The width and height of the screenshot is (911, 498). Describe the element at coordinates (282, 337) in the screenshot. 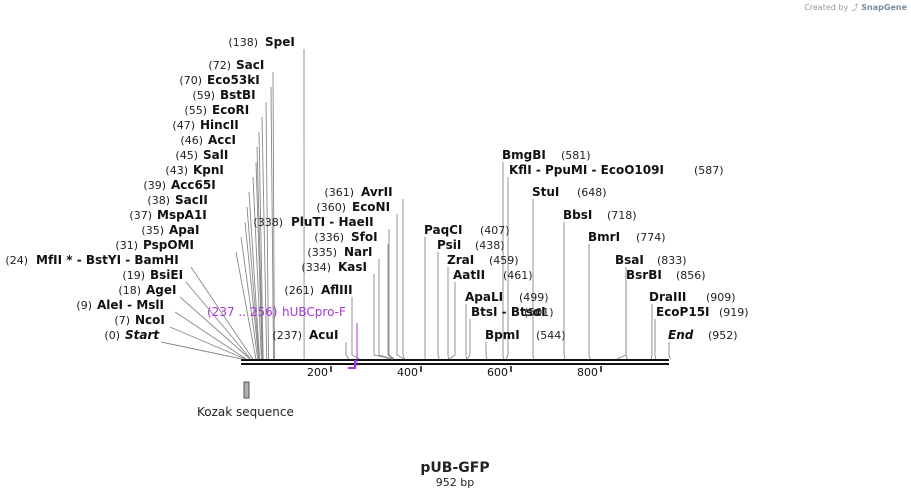

I see `primer-hubcpro-f: (237 .. 256) hUBCpro-F` at that location.